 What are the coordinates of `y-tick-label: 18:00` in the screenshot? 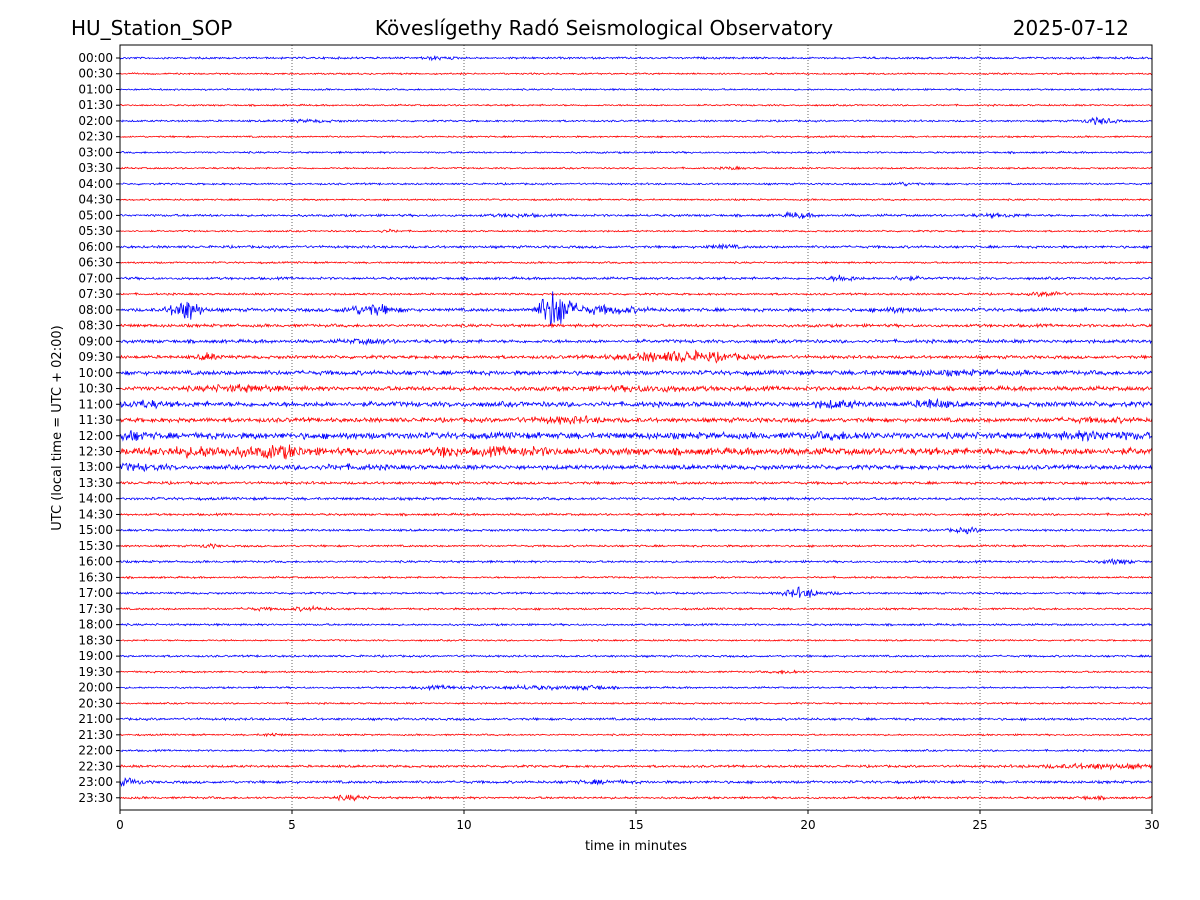 It's located at (95, 625).